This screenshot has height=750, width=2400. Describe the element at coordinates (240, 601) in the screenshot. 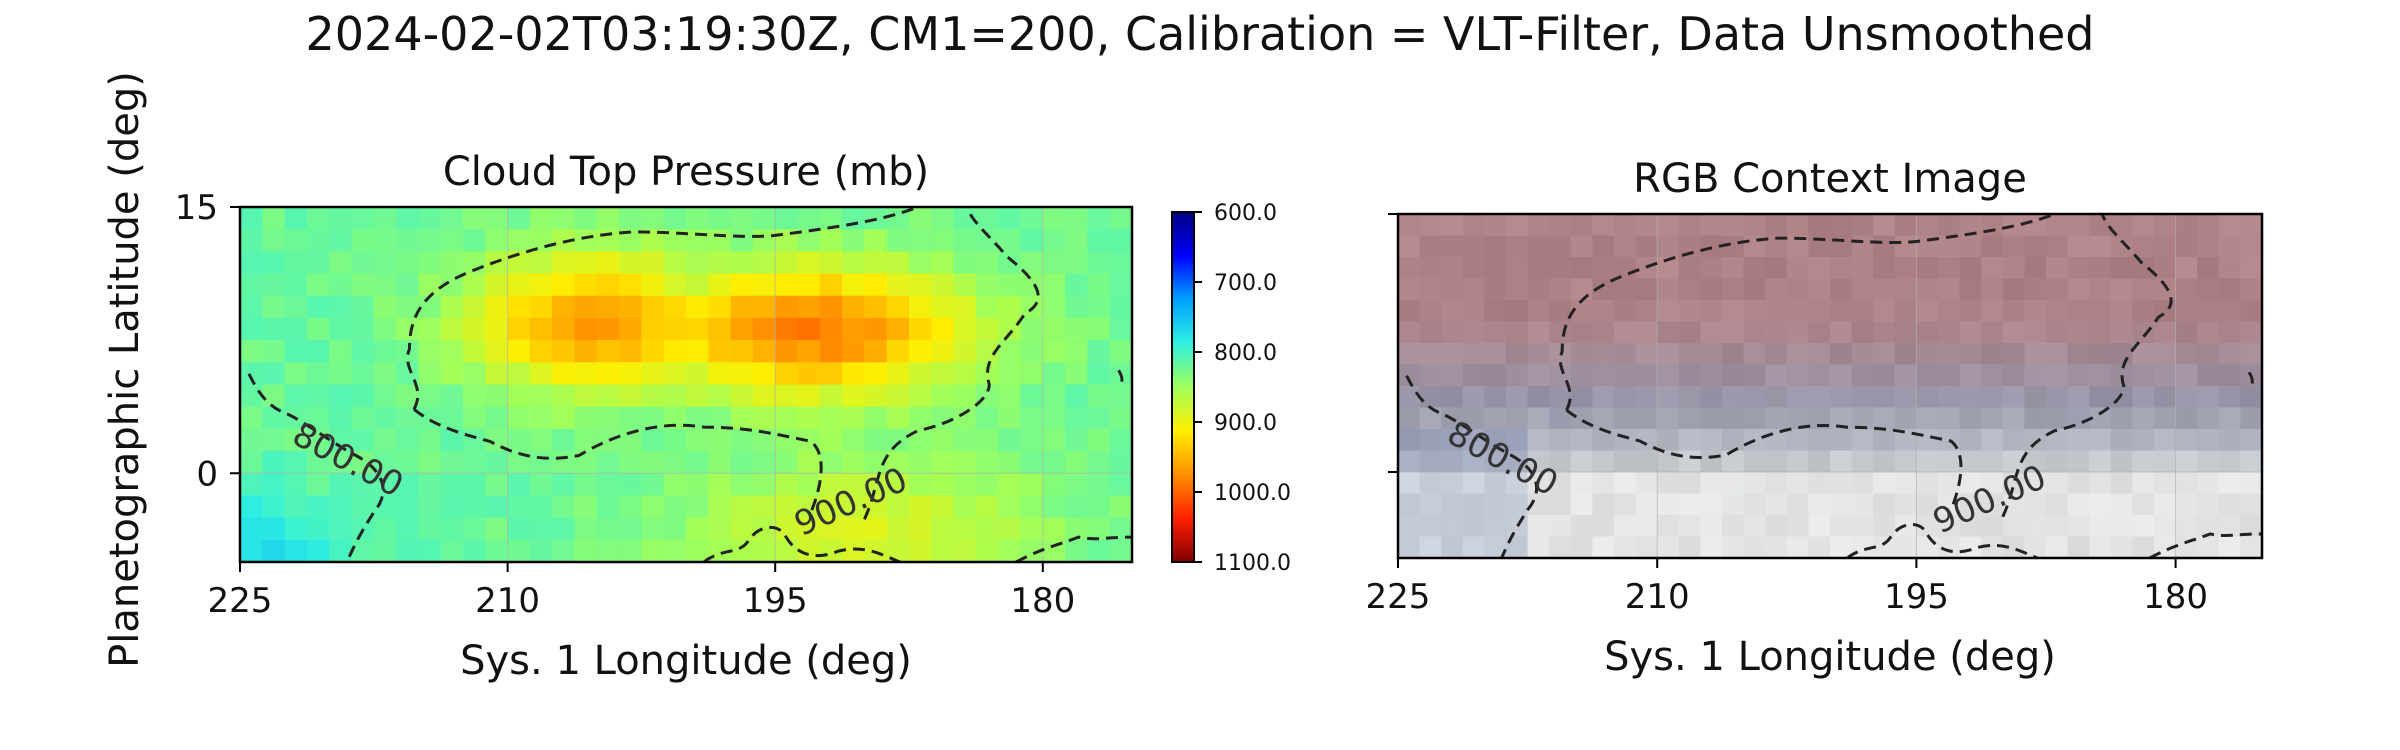

I see `x-tick-label: 225` at that location.